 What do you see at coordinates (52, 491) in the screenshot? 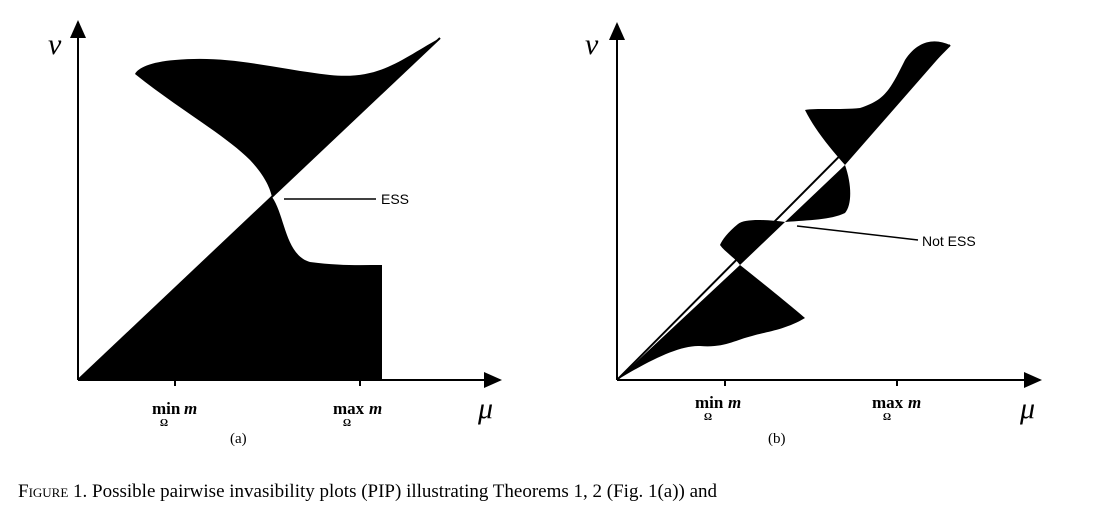
I see `caption-label: Figure 1.` at bounding box center [52, 491].